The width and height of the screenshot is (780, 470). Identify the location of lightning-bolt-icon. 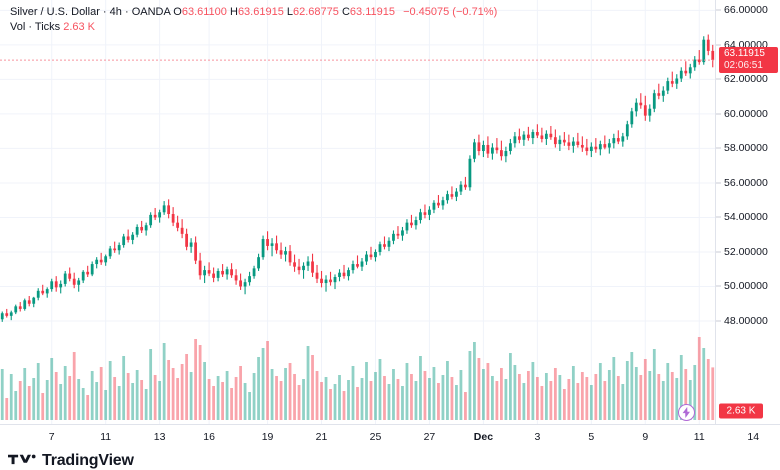
(686, 412).